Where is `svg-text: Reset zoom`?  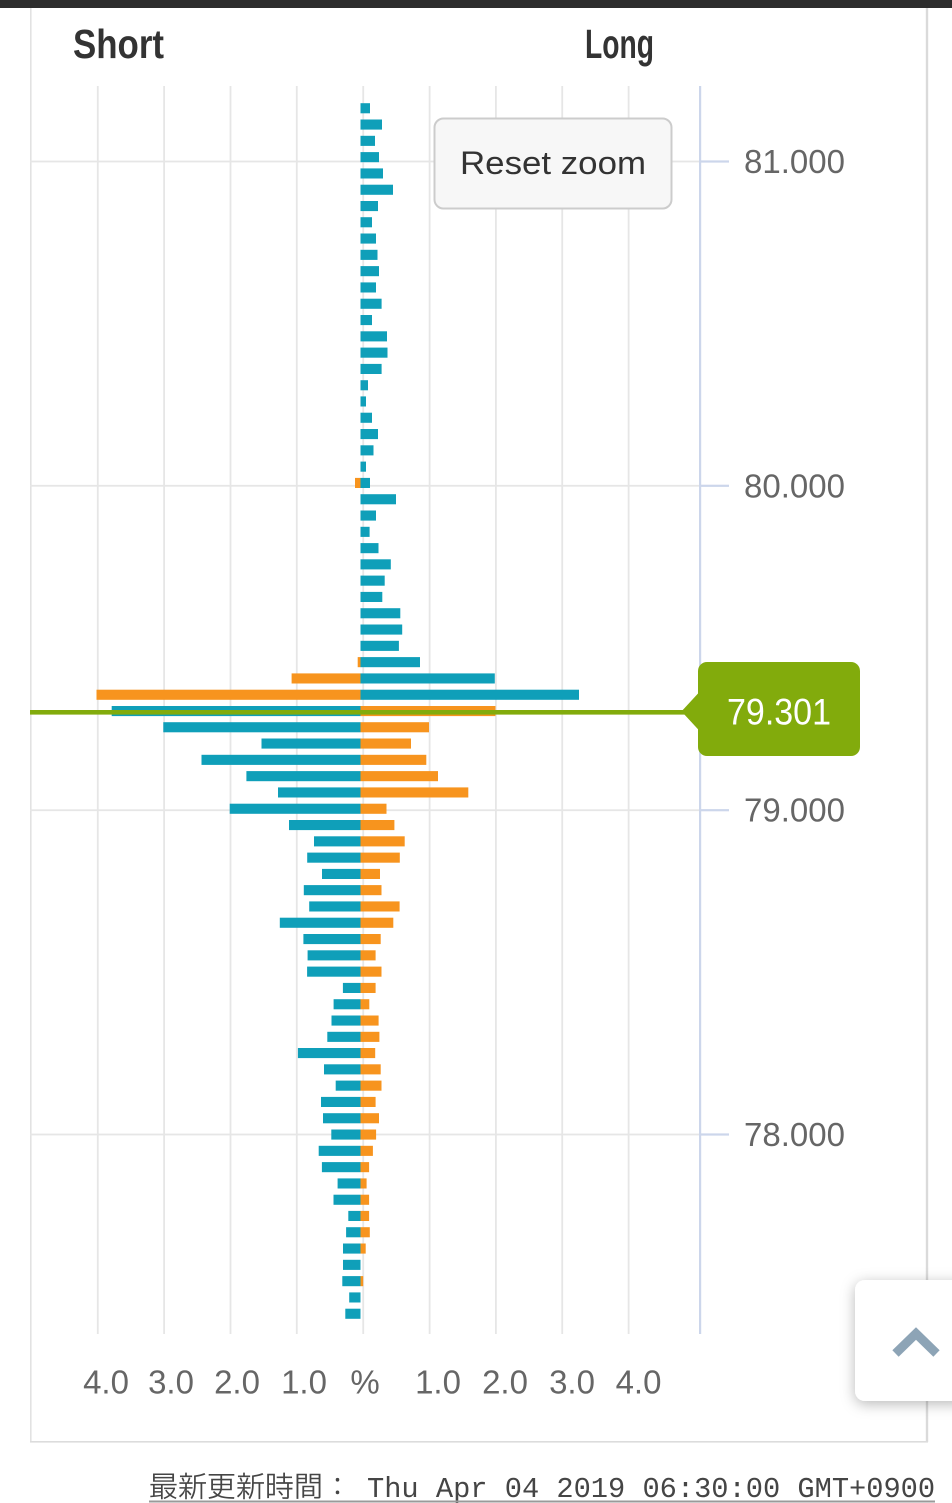
svg-text: Reset zoom is located at coordinates (553, 163).